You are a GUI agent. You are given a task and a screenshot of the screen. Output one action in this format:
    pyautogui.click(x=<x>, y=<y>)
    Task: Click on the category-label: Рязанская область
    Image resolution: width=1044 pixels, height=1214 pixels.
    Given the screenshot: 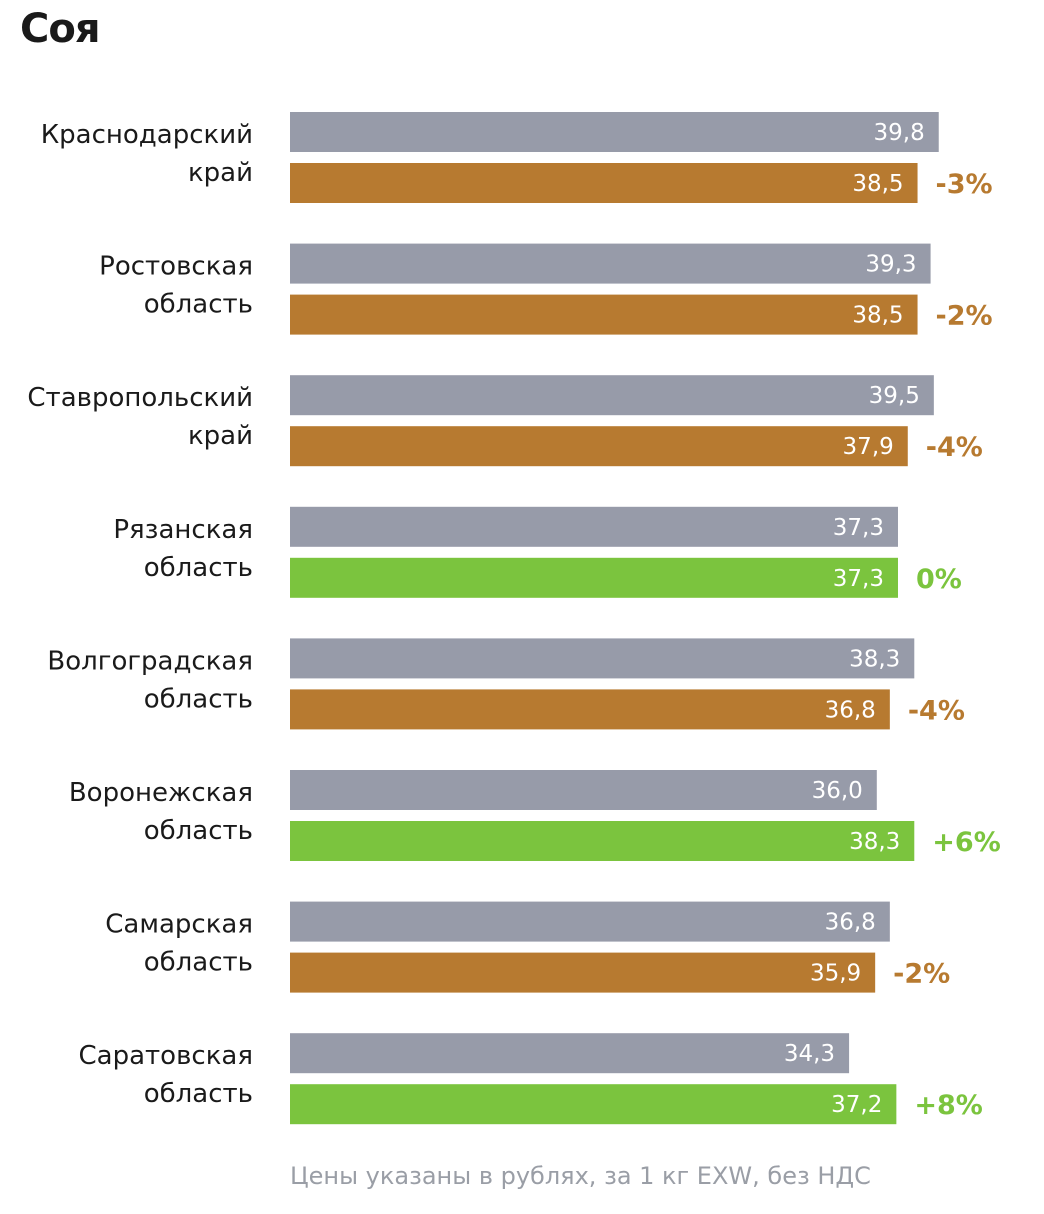 What is the action you would take?
    pyautogui.click(x=183, y=549)
    